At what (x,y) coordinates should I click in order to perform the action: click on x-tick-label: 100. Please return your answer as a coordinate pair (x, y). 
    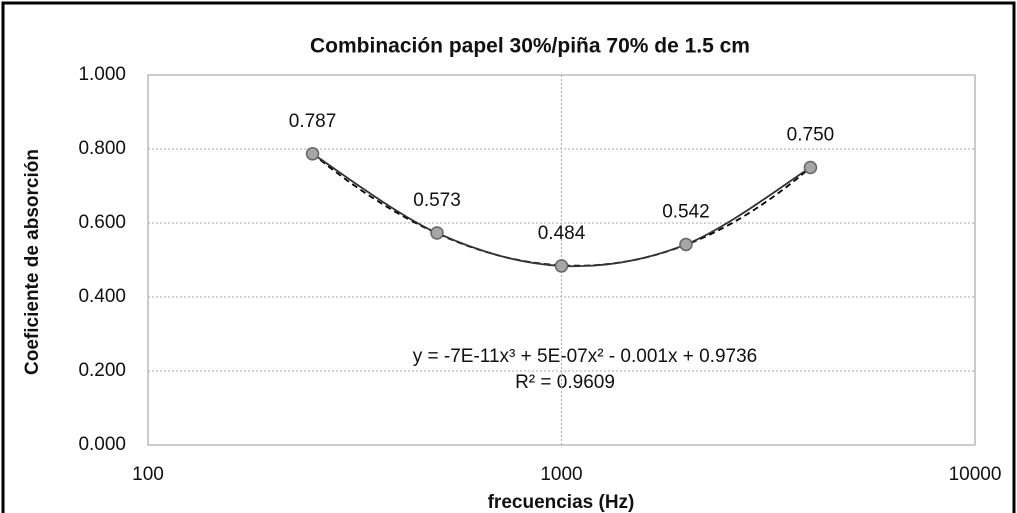
    Looking at the image, I should click on (148, 474).